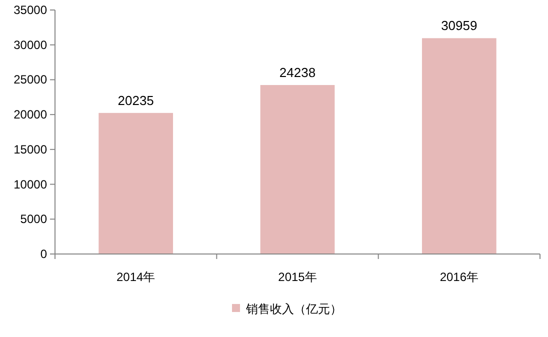  Describe the element at coordinates (31, 184) in the screenshot. I see `y-tick-label: 10000` at that location.